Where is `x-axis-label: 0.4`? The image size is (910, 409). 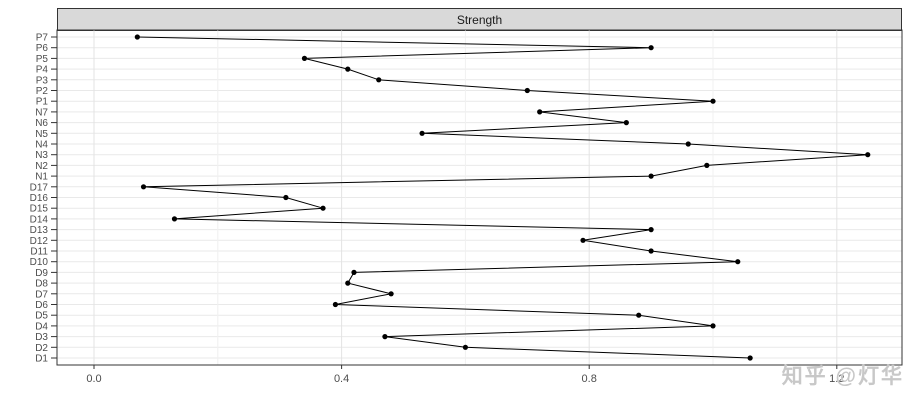
x-axis-label: 0.4 is located at coordinates (341, 379).